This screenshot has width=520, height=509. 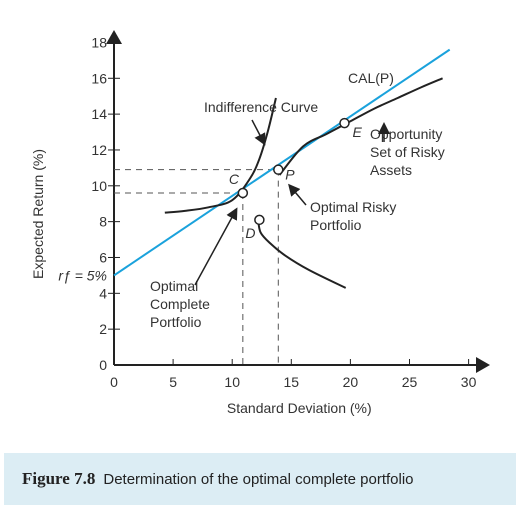 What do you see at coordinates (103, 293) in the screenshot?
I see `y-tick-label: 4` at bounding box center [103, 293].